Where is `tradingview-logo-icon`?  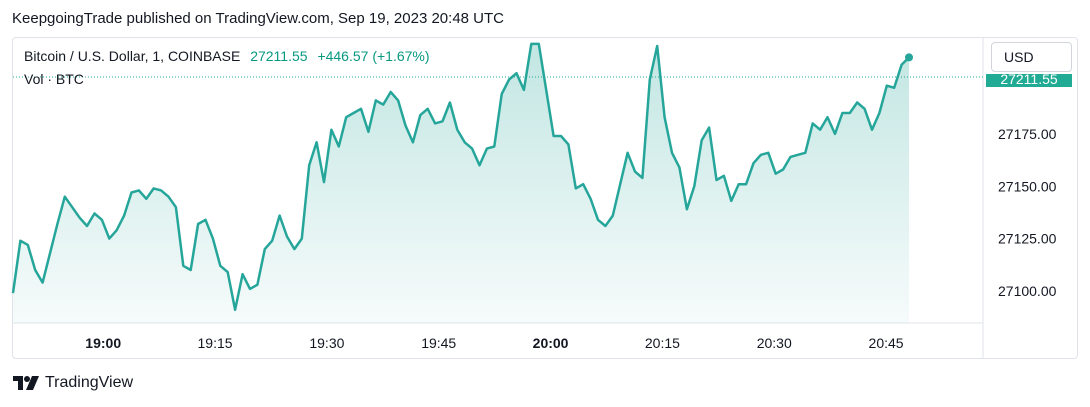
tradingview-logo-icon is located at coordinates (26, 383).